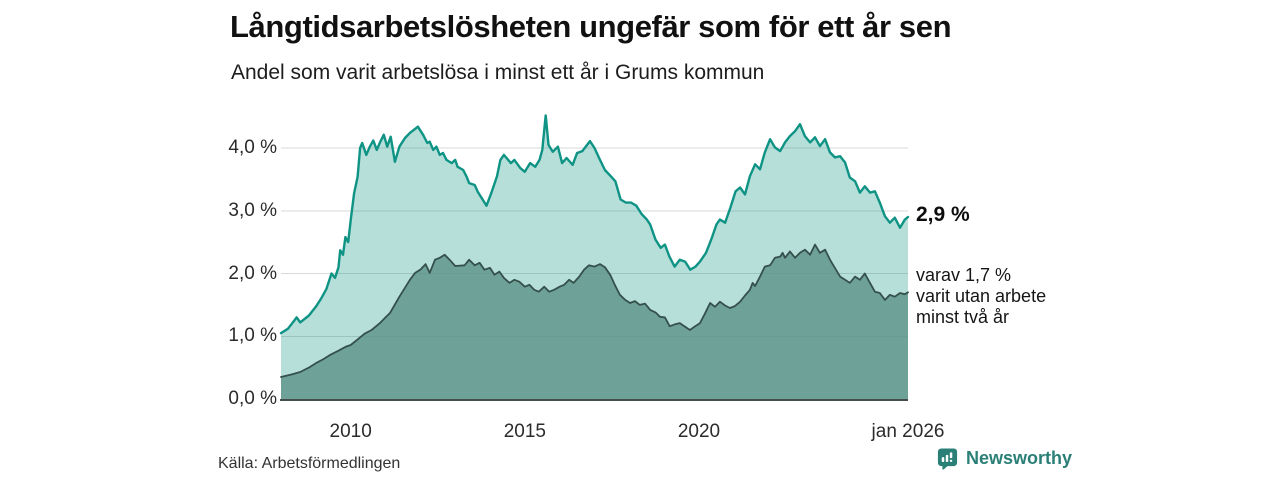 Image resolution: width=1280 pixels, height=480 pixels. What do you see at coordinates (908, 431) in the screenshot?
I see `x-tick-label: jan 2026` at bounding box center [908, 431].